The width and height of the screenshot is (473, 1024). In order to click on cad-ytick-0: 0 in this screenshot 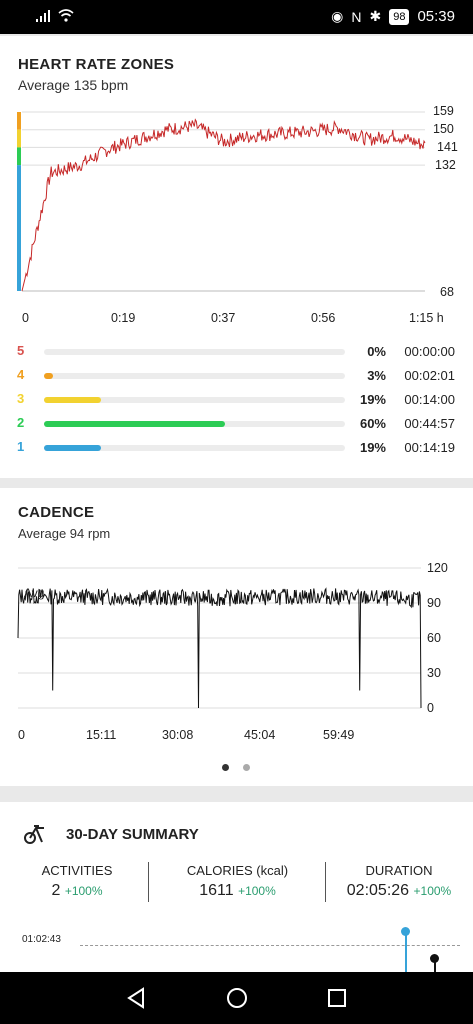, I will do `click(430, 708)`.